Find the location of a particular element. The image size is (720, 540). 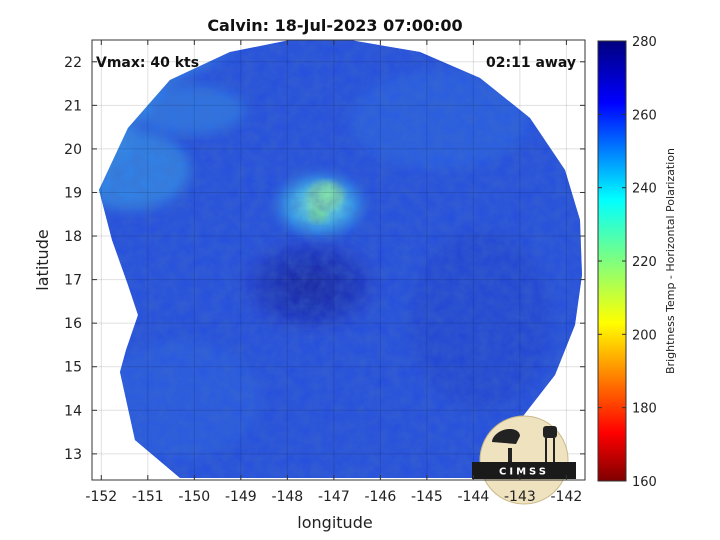

colorbar-tick-label: 220 is located at coordinates (644, 262).